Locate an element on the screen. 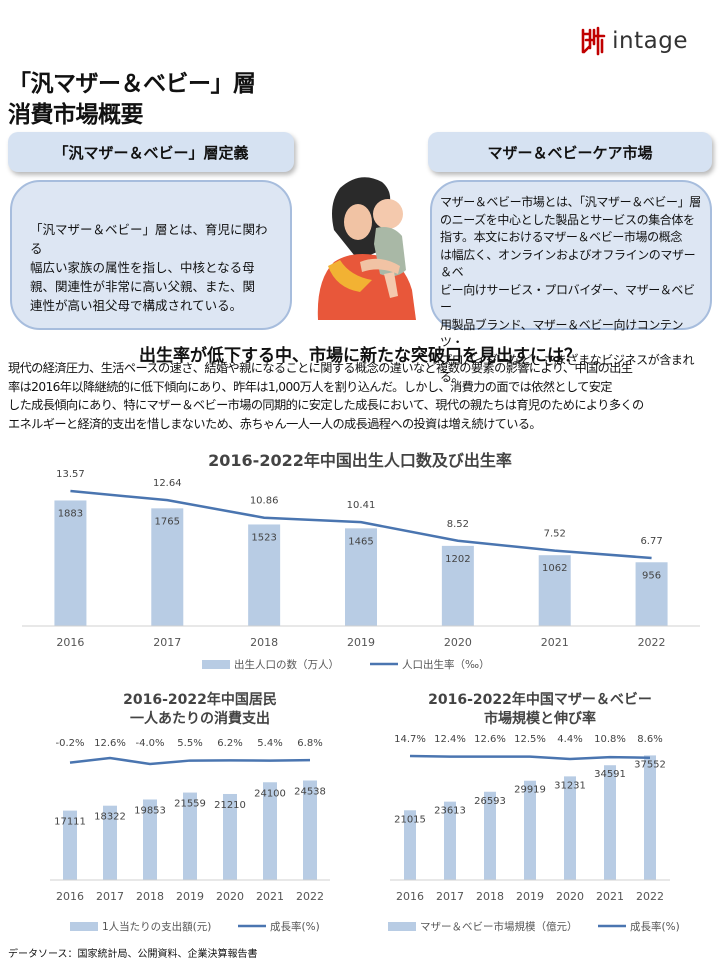  data-source-note: データソース：国家統計局、公開資料、企業決算報告書 is located at coordinates (133, 954).